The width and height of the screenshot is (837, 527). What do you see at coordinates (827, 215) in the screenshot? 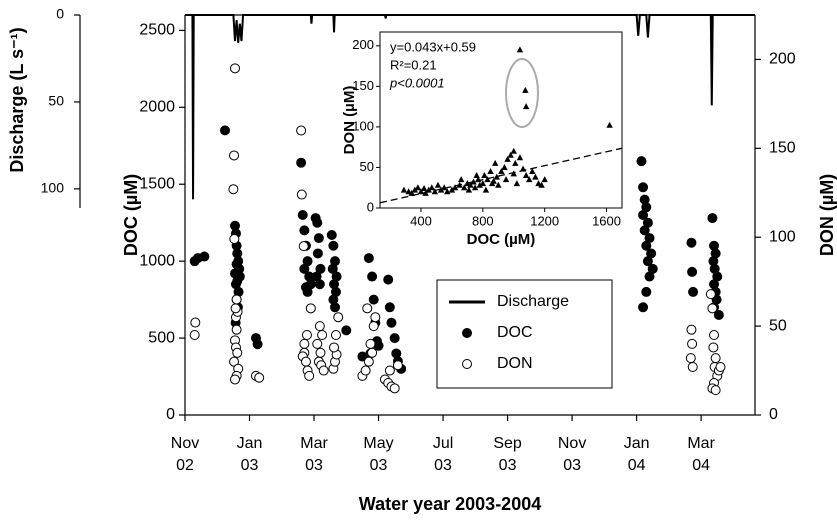
I see `y2-axis-title: DON (µM)` at bounding box center [827, 215].